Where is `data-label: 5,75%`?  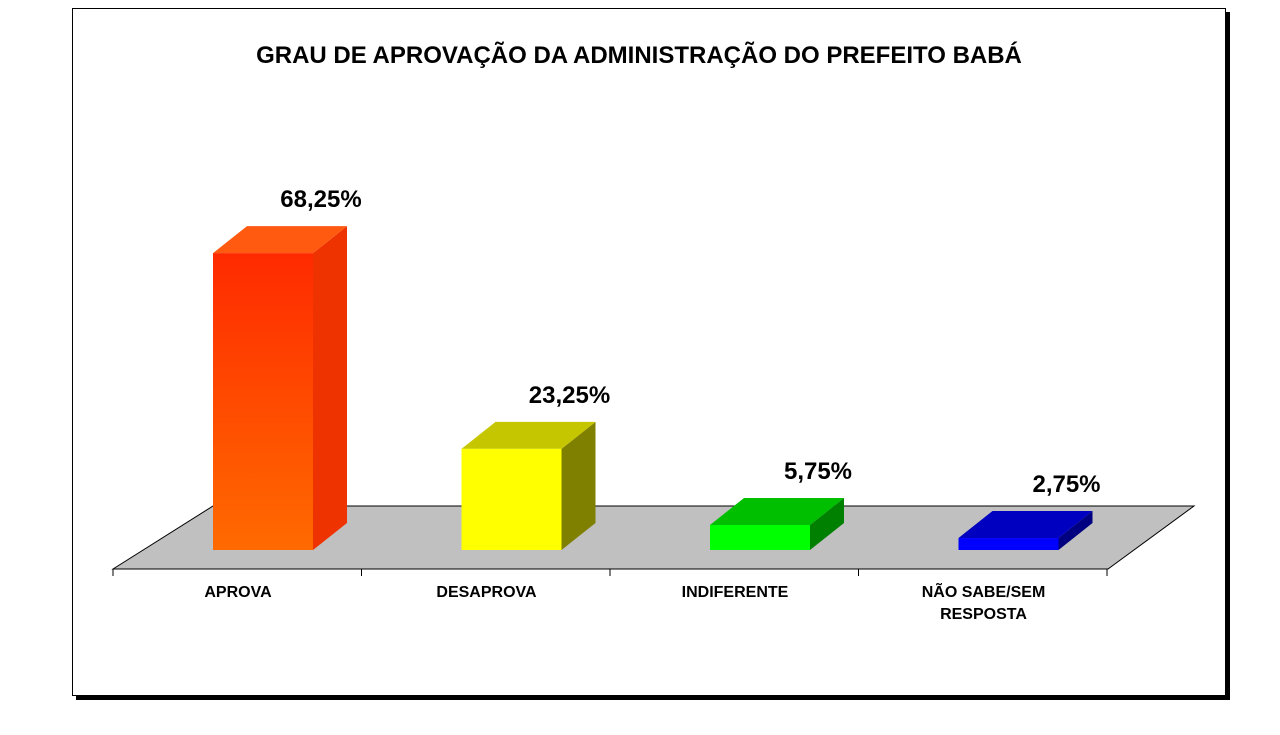 data-label: 5,75% is located at coordinates (818, 471).